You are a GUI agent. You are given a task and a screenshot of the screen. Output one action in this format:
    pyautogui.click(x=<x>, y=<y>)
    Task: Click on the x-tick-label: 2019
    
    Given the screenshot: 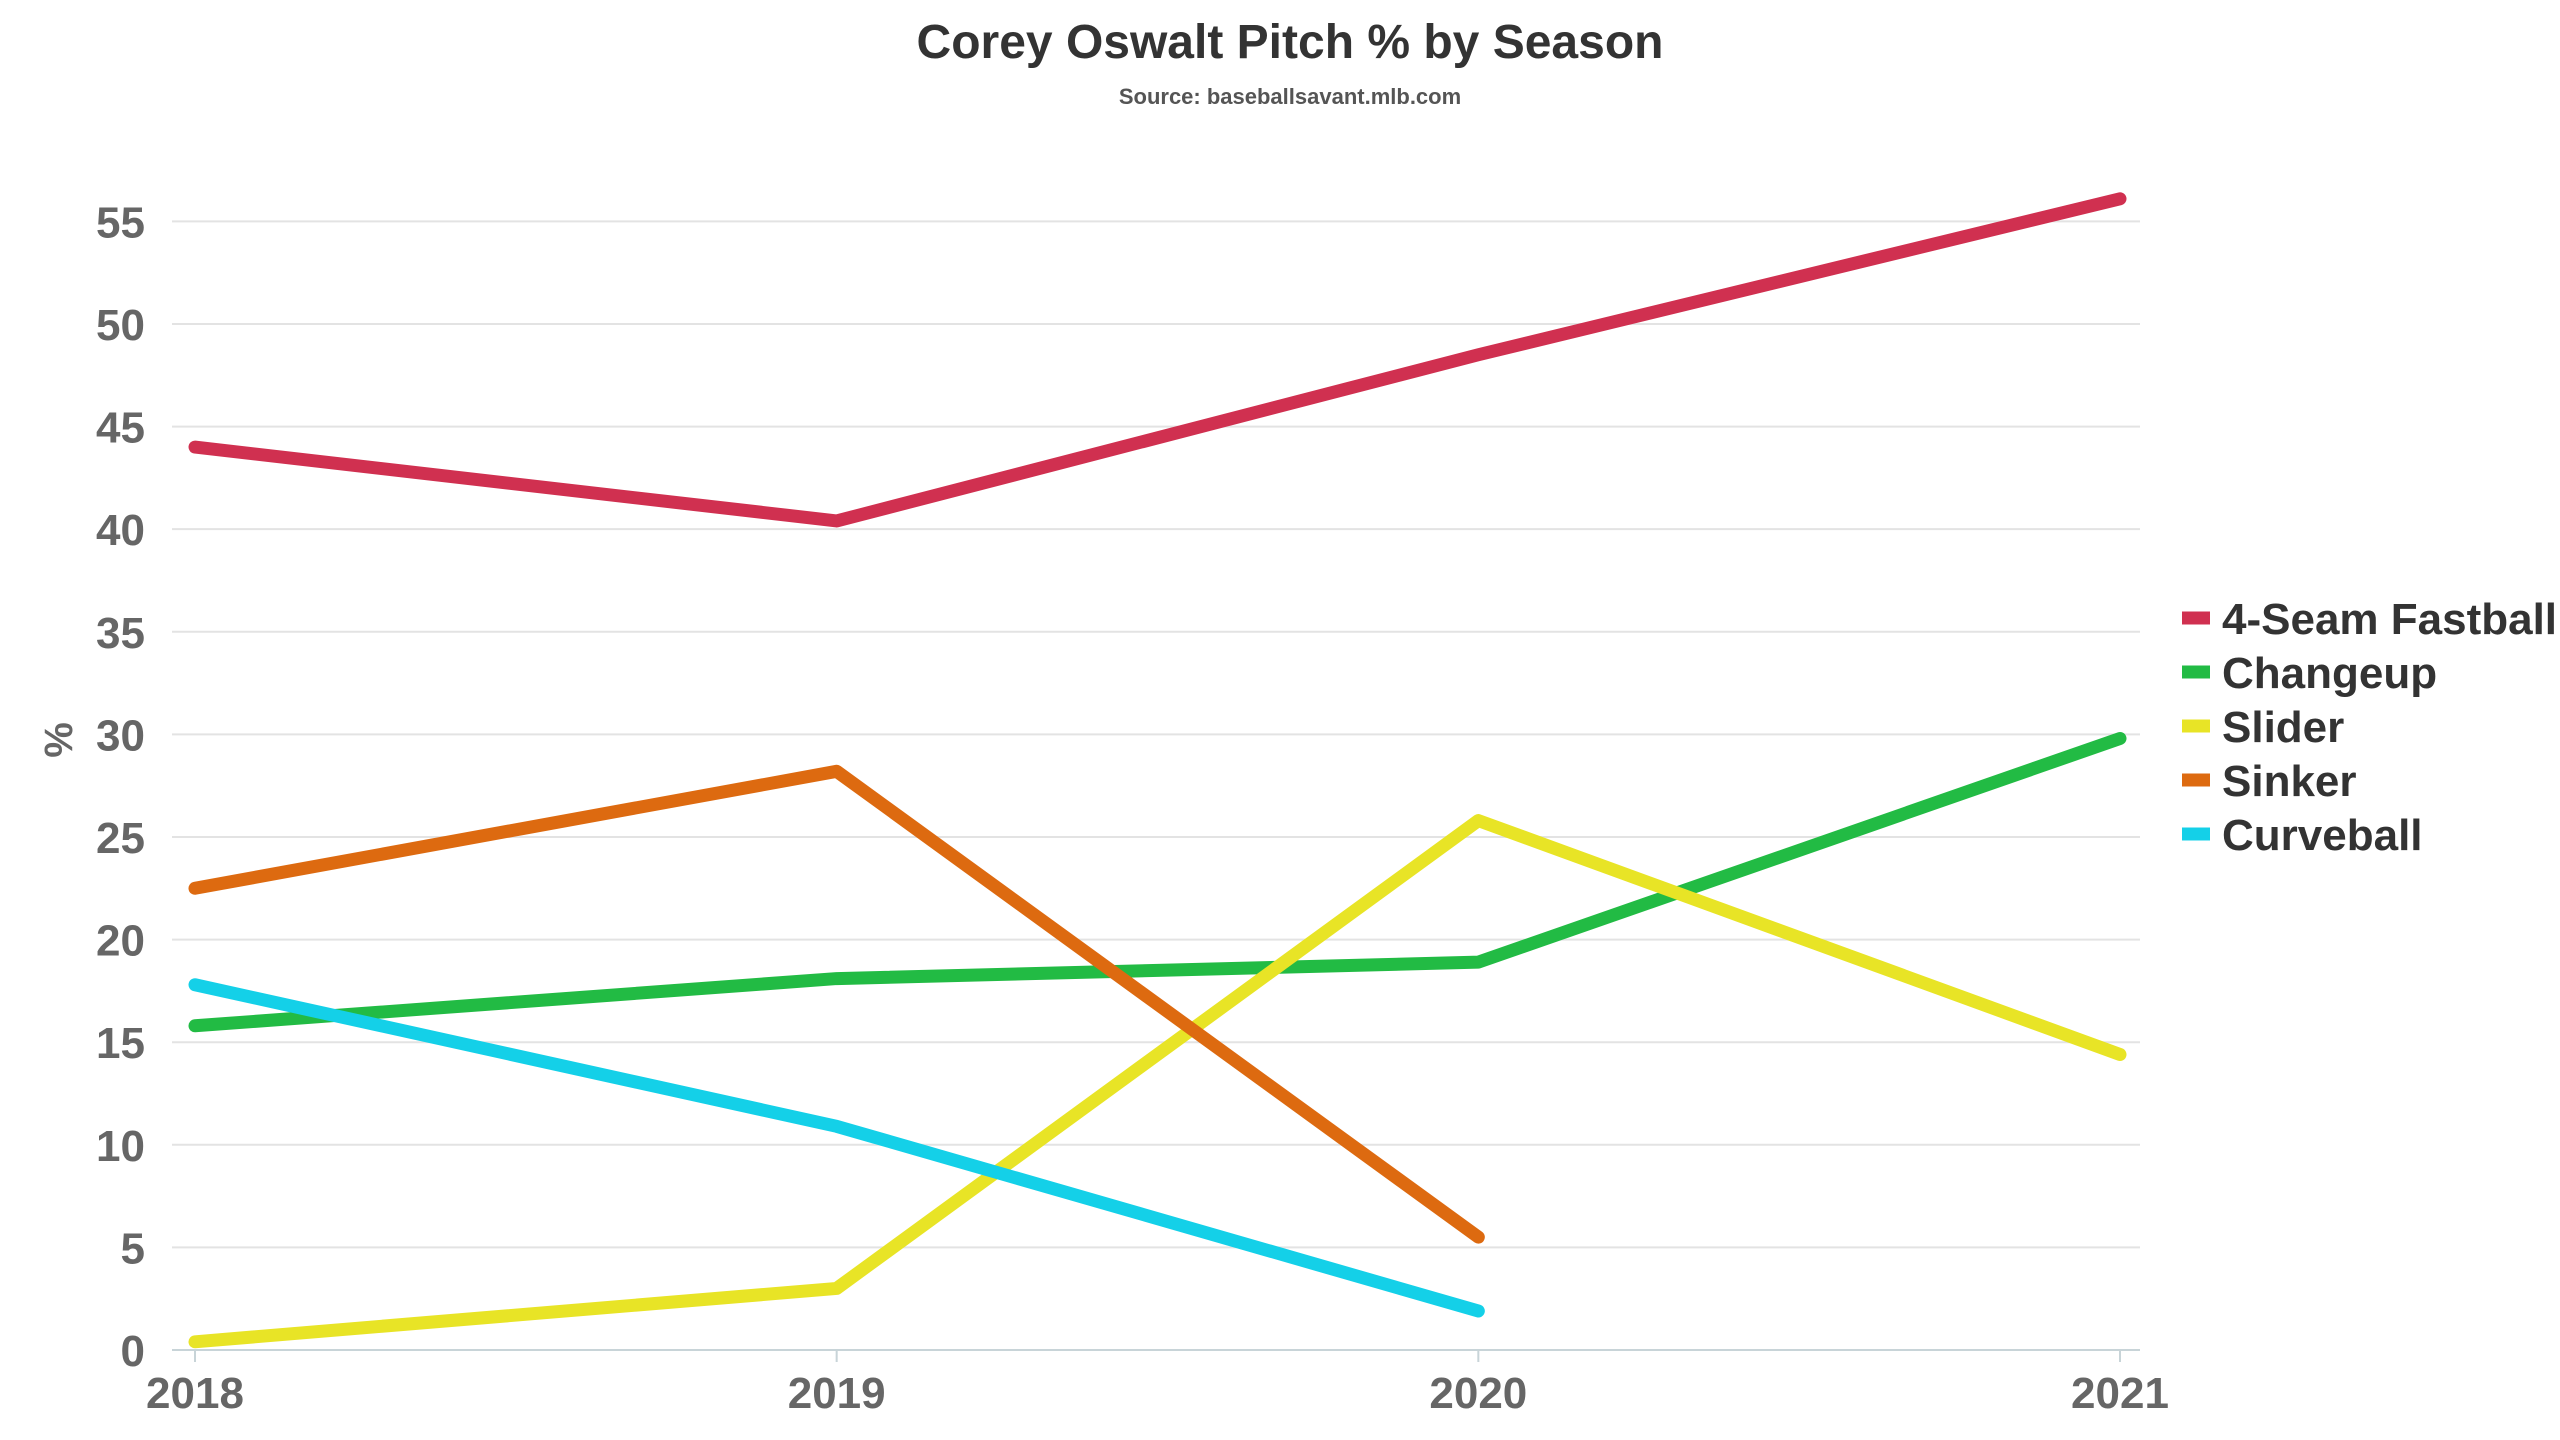 What is the action you would take?
    pyautogui.click(x=837, y=1393)
    